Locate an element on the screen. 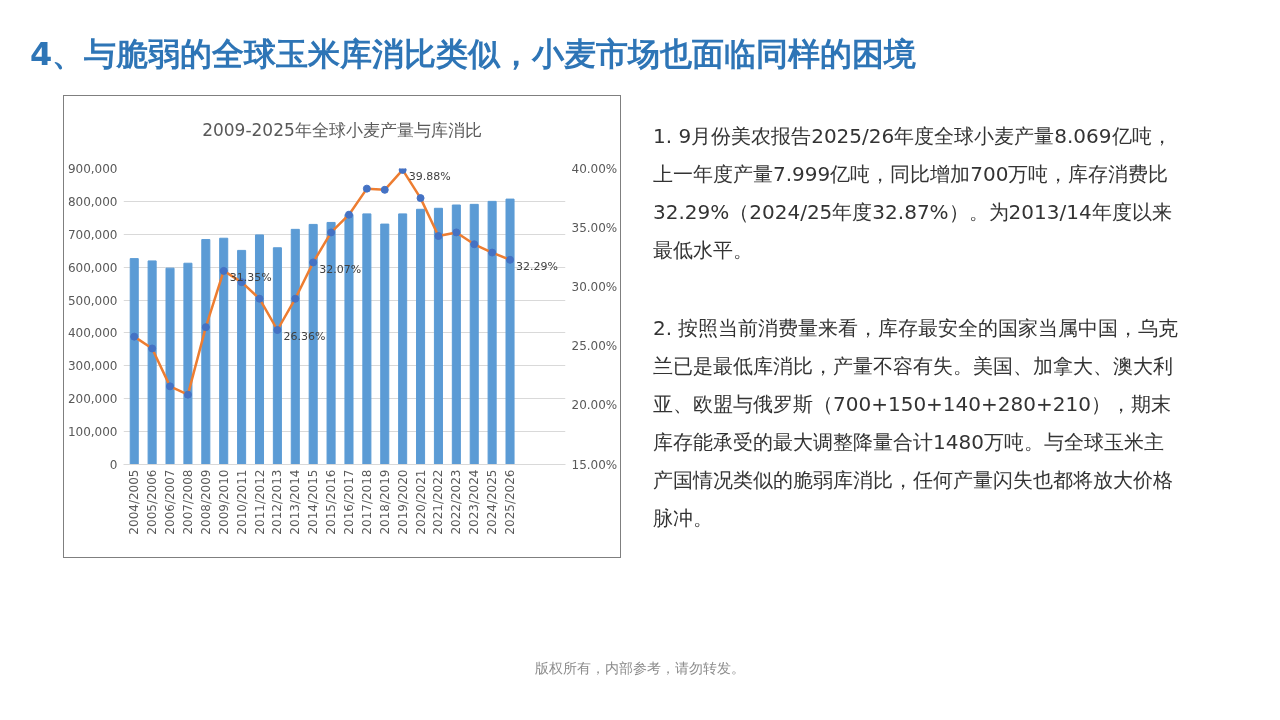  text: 2. 按照当前消费量来看，库存最安全的国家当属中国，乌克兰已是最低库消比，产量不容有失。美国、加拿大、澳大利亚、欧盟与俄罗斯（700+150+140+280+210），期末库存能承受的最大调整降量合计1480万吨。与全球玉米主产国情况类似的脆弱库消比，任何产量闪失也都将放大价格脉冲。 is located at coordinates (916, 423).